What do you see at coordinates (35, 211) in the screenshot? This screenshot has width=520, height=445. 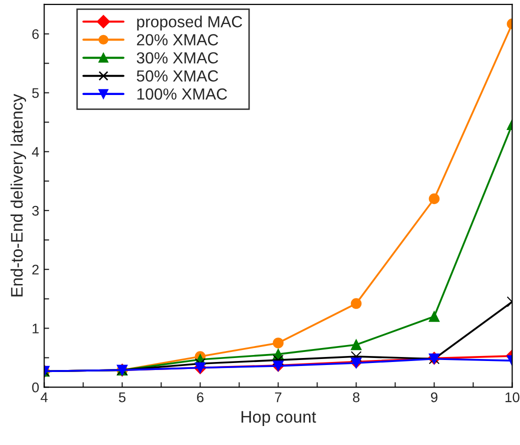 I see `y-tick-label: 3` at bounding box center [35, 211].